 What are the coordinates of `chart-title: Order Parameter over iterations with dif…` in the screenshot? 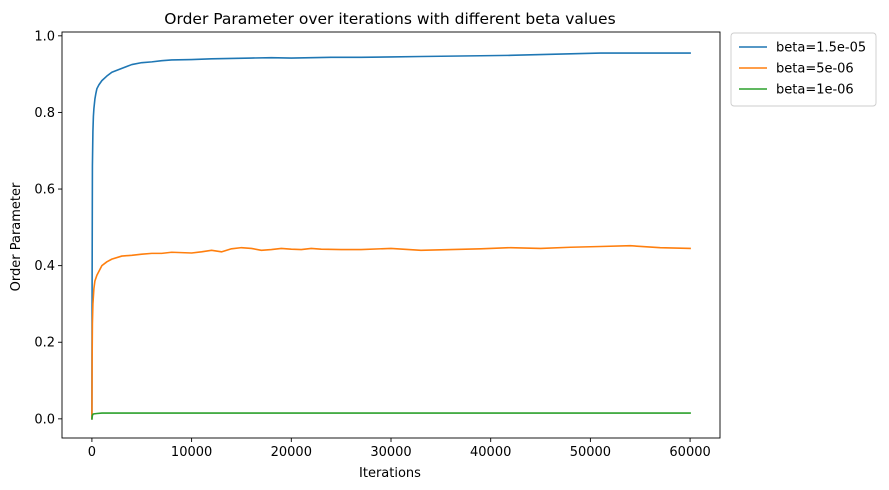 It's located at (389, 19).